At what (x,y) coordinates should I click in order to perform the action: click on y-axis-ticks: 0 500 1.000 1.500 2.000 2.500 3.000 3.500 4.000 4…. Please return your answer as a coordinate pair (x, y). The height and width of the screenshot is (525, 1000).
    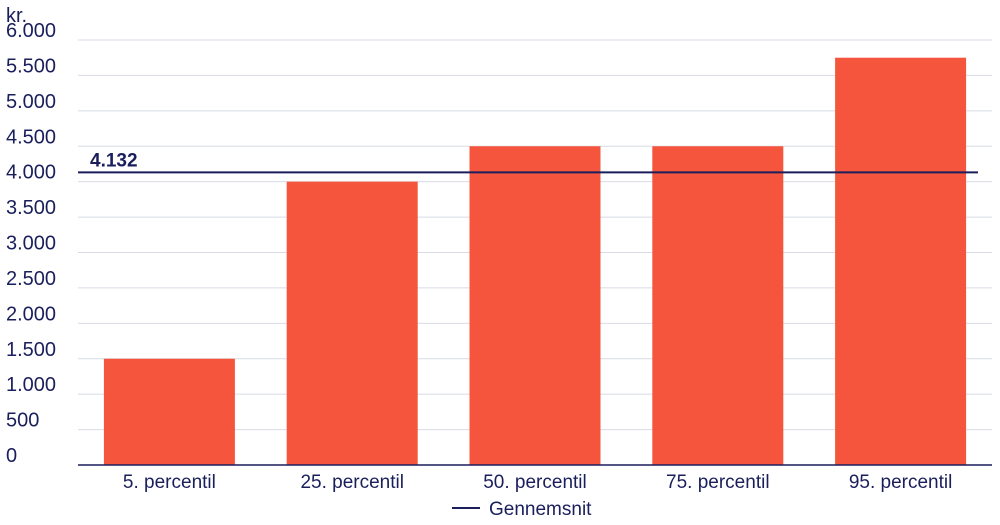
    Looking at the image, I should click on (31, 243).